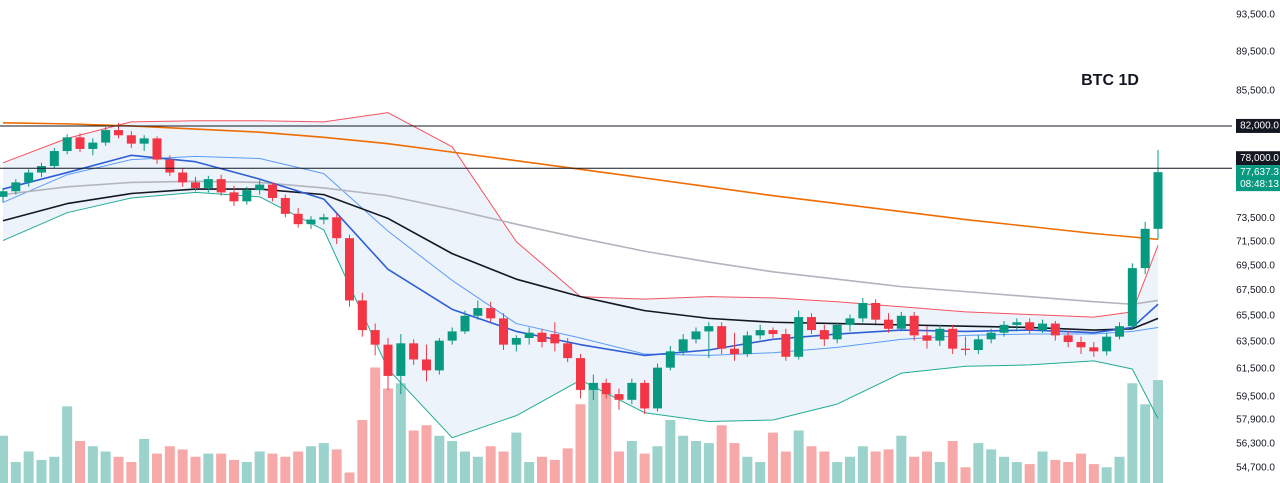 The width and height of the screenshot is (1280, 483). What do you see at coordinates (1255, 342) in the screenshot?
I see `y-tick-label: 63,500.0` at bounding box center [1255, 342].